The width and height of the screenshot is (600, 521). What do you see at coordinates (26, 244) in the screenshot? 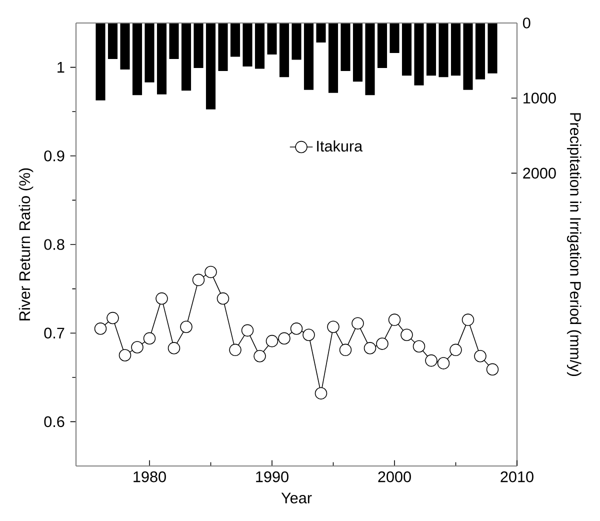
I see `y-axis-title: River Return Ratio (%)` at bounding box center [26, 244].